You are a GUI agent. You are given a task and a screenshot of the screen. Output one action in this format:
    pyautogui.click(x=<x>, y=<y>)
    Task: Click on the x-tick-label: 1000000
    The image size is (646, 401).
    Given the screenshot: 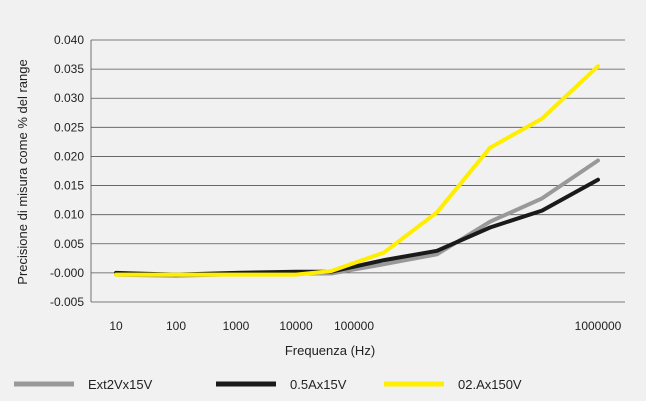 What is the action you would take?
    pyautogui.click(x=598, y=326)
    